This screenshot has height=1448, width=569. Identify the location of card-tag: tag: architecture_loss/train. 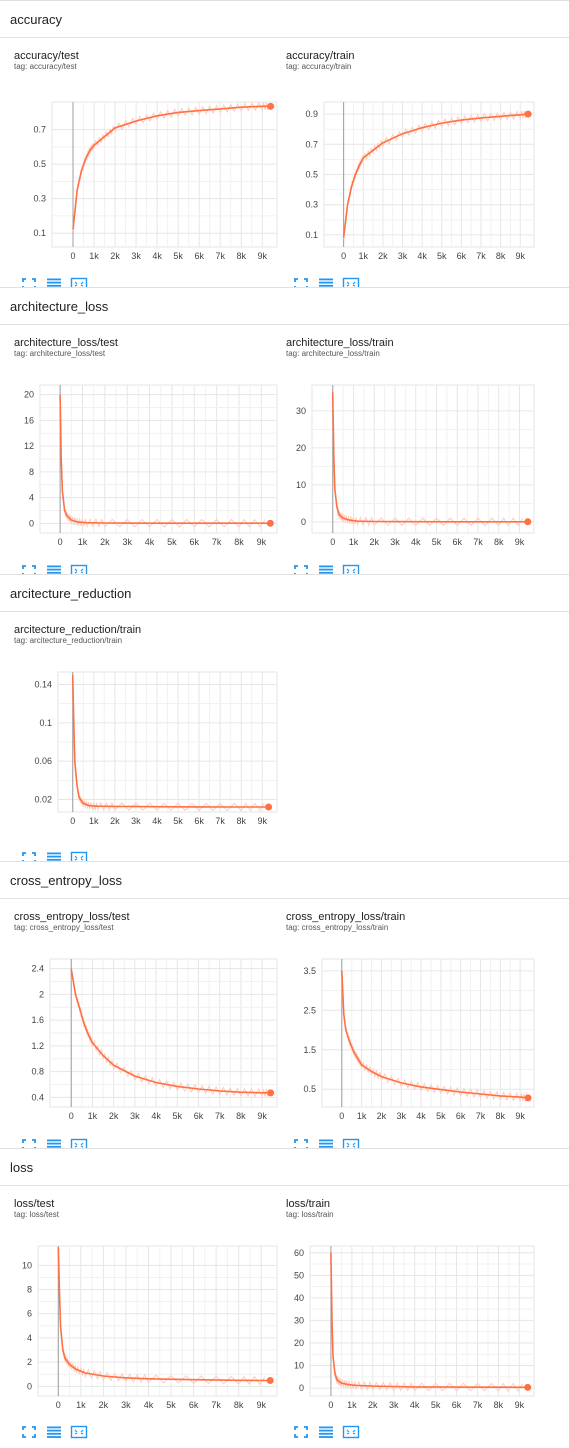
(333, 353).